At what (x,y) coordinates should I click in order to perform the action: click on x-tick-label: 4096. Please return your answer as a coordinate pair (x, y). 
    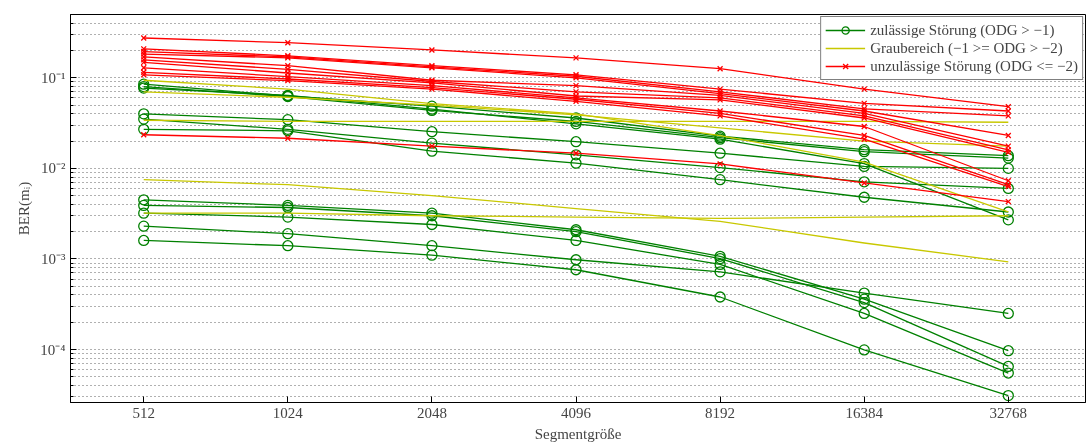
    Looking at the image, I should click on (576, 412).